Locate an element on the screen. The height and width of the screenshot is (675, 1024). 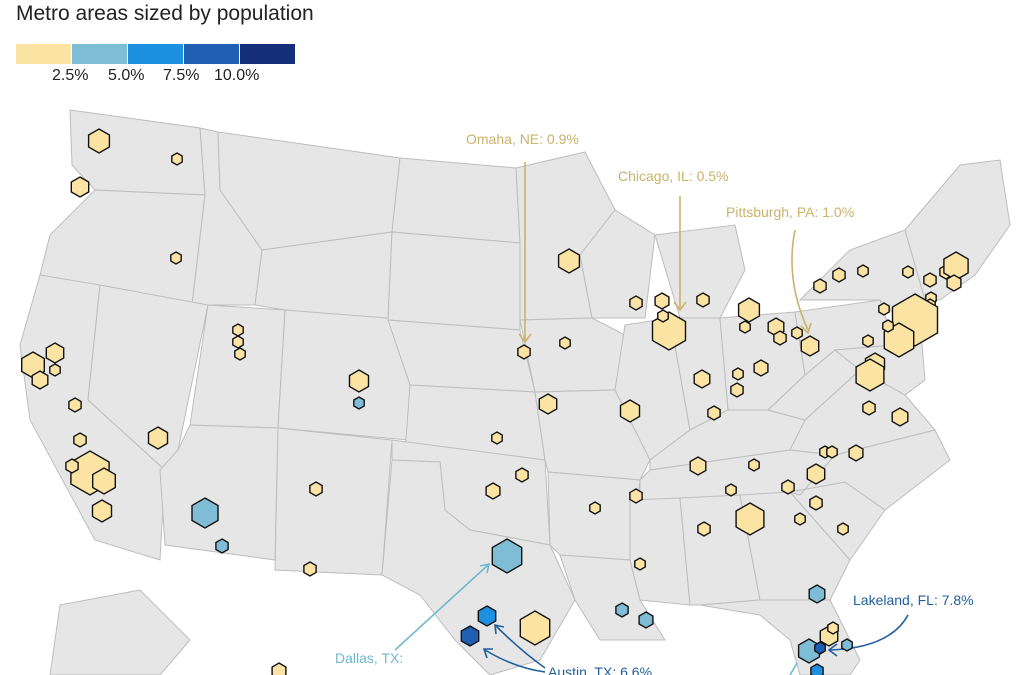
lakeland-arrow-icon is located at coordinates (832, 650).